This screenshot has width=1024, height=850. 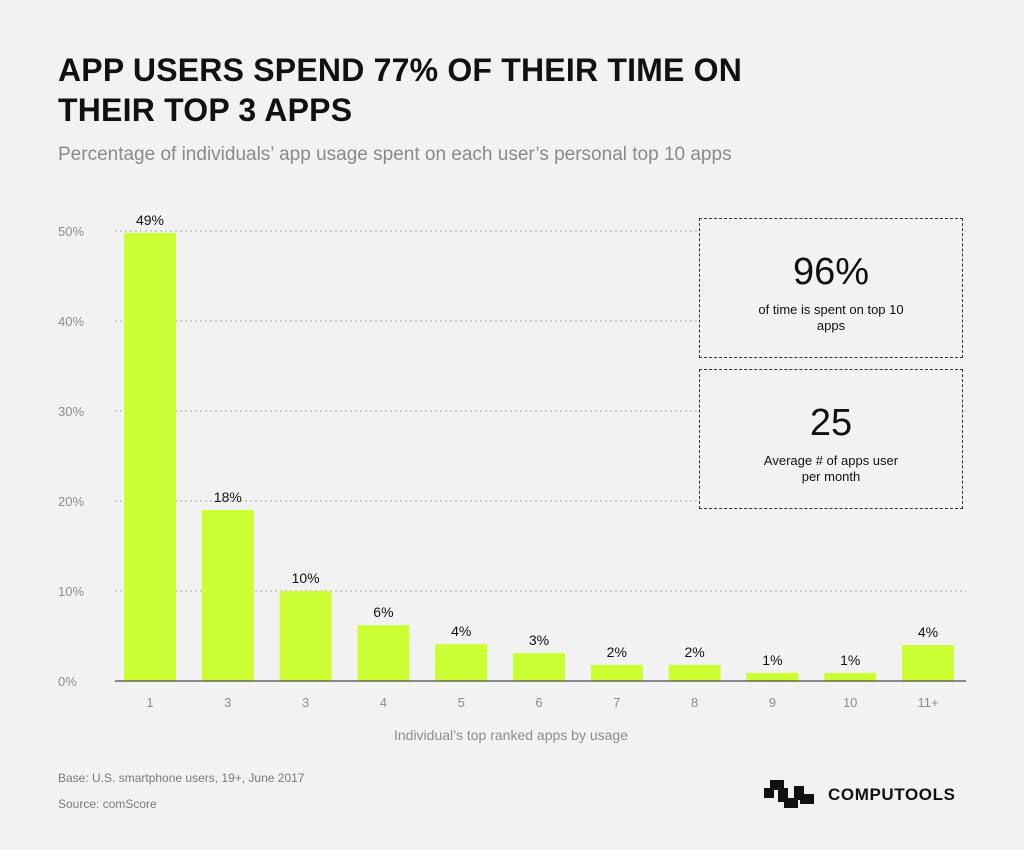 What do you see at coordinates (71, 231) in the screenshot?
I see `y-tick-label: 50%` at bounding box center [71, 231].